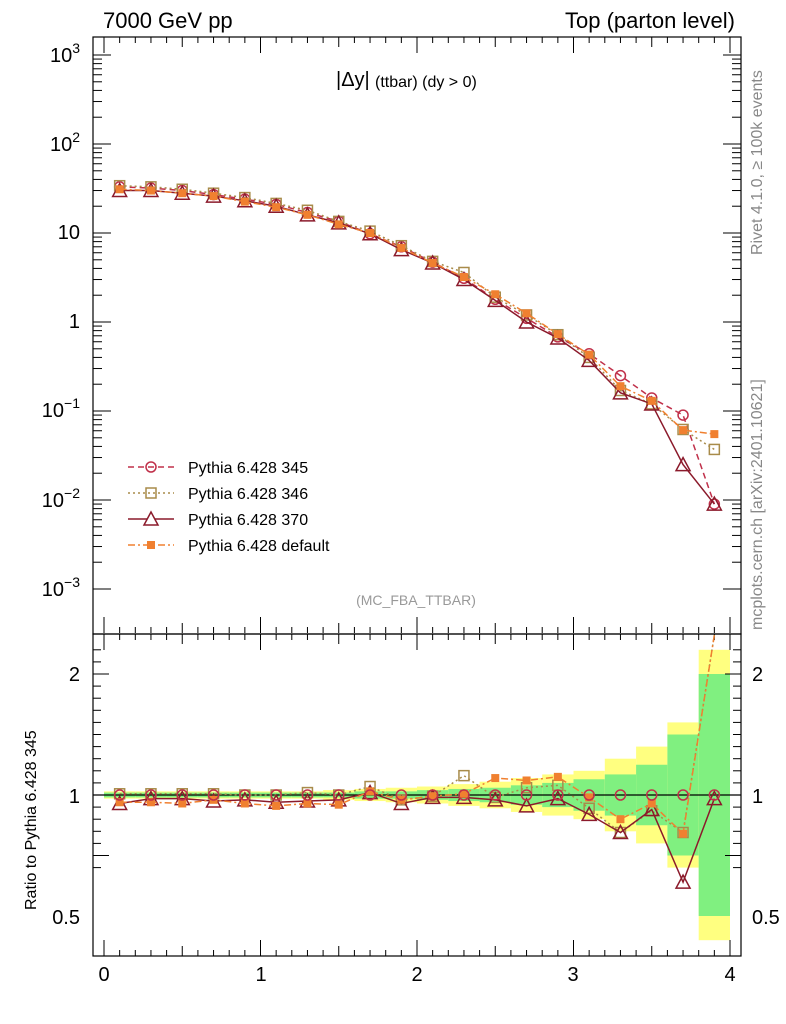  Describe the element at coordinates (260, 975) in the screenshot. I see `x-tick-1: 1` at that location.